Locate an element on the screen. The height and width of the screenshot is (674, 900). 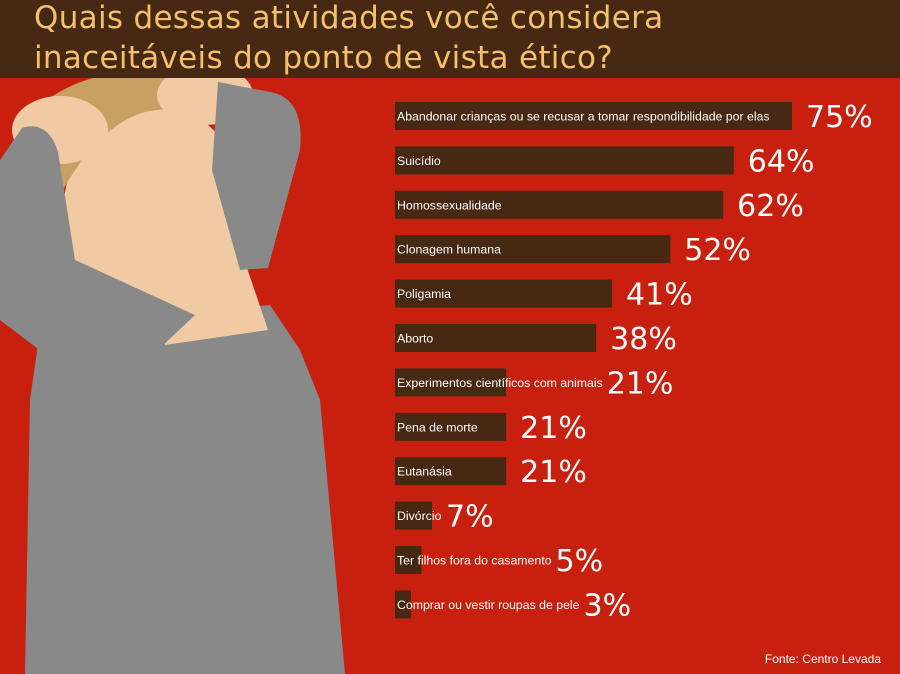
category-label-2: Suicídio is located at coordinates (419, 161).